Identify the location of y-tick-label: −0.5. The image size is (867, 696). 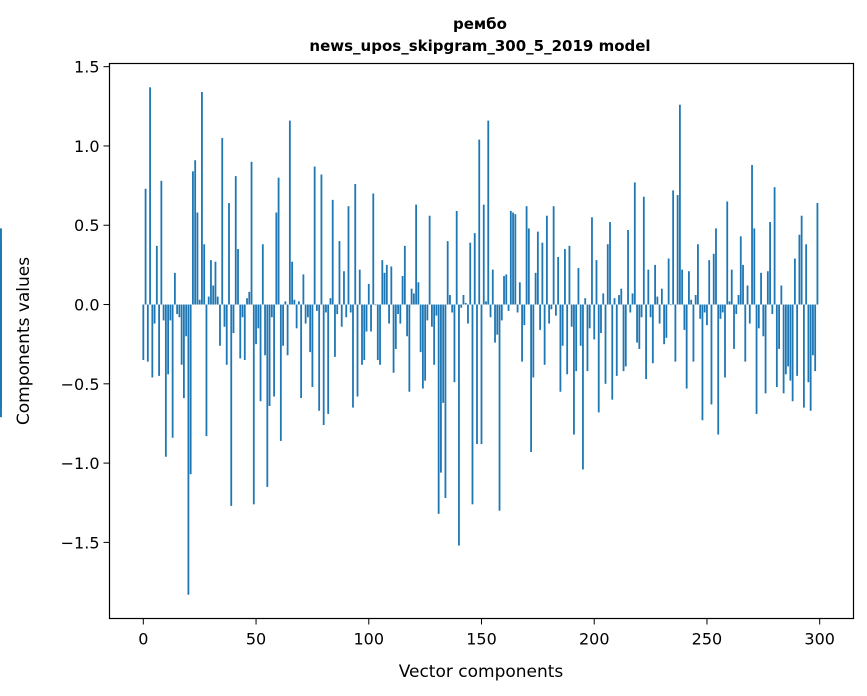
(80, 384).